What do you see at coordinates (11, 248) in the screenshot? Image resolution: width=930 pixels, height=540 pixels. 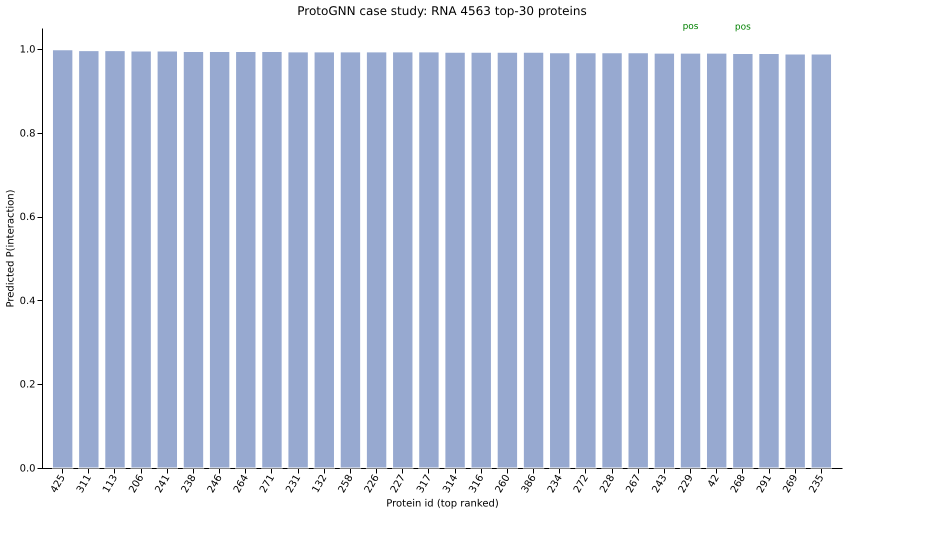 I see `y-axis-title: Predicted P(interaction)` at bounding box center [11, 248].